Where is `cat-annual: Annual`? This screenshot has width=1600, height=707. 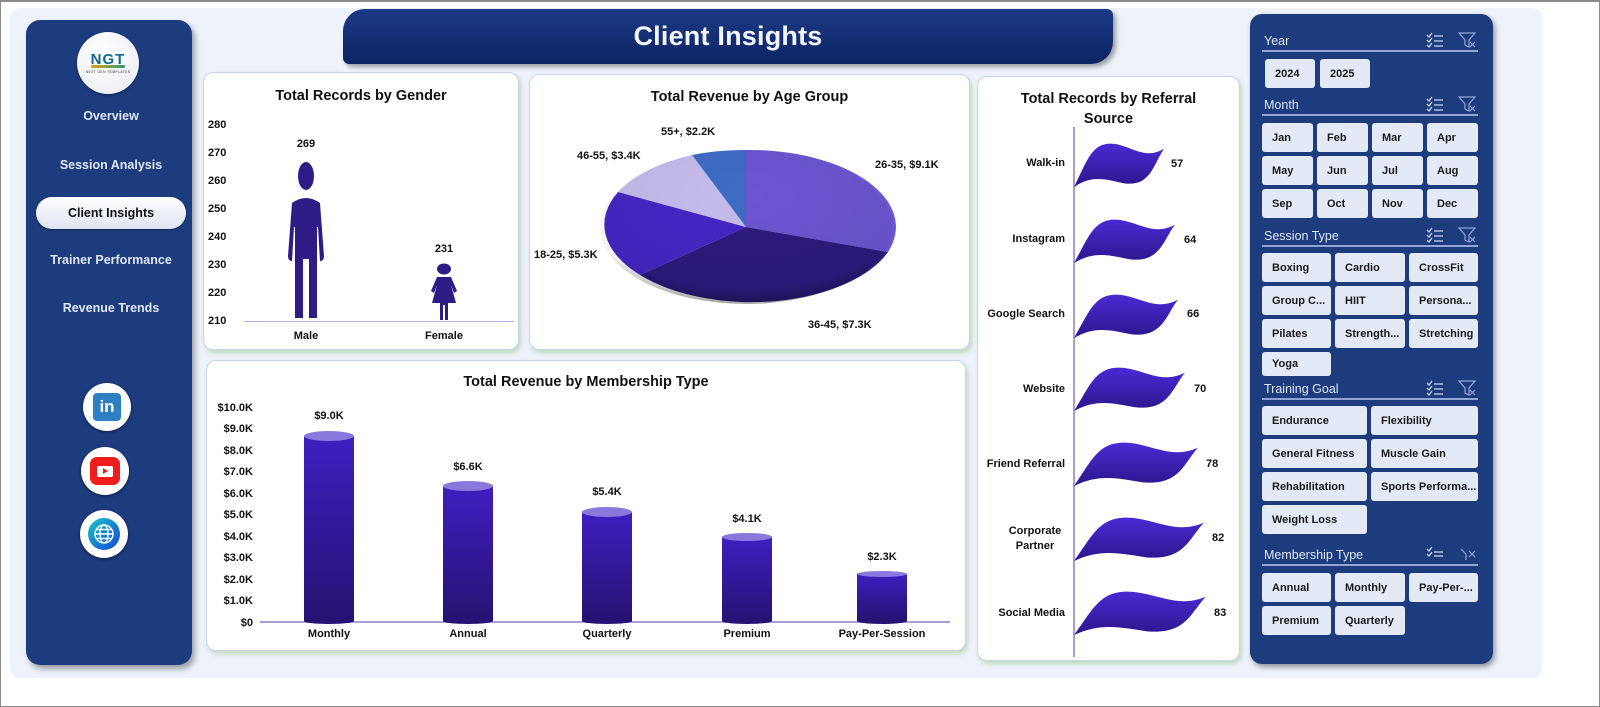 cat-annual: Annual is located at coordinates (468, 634).